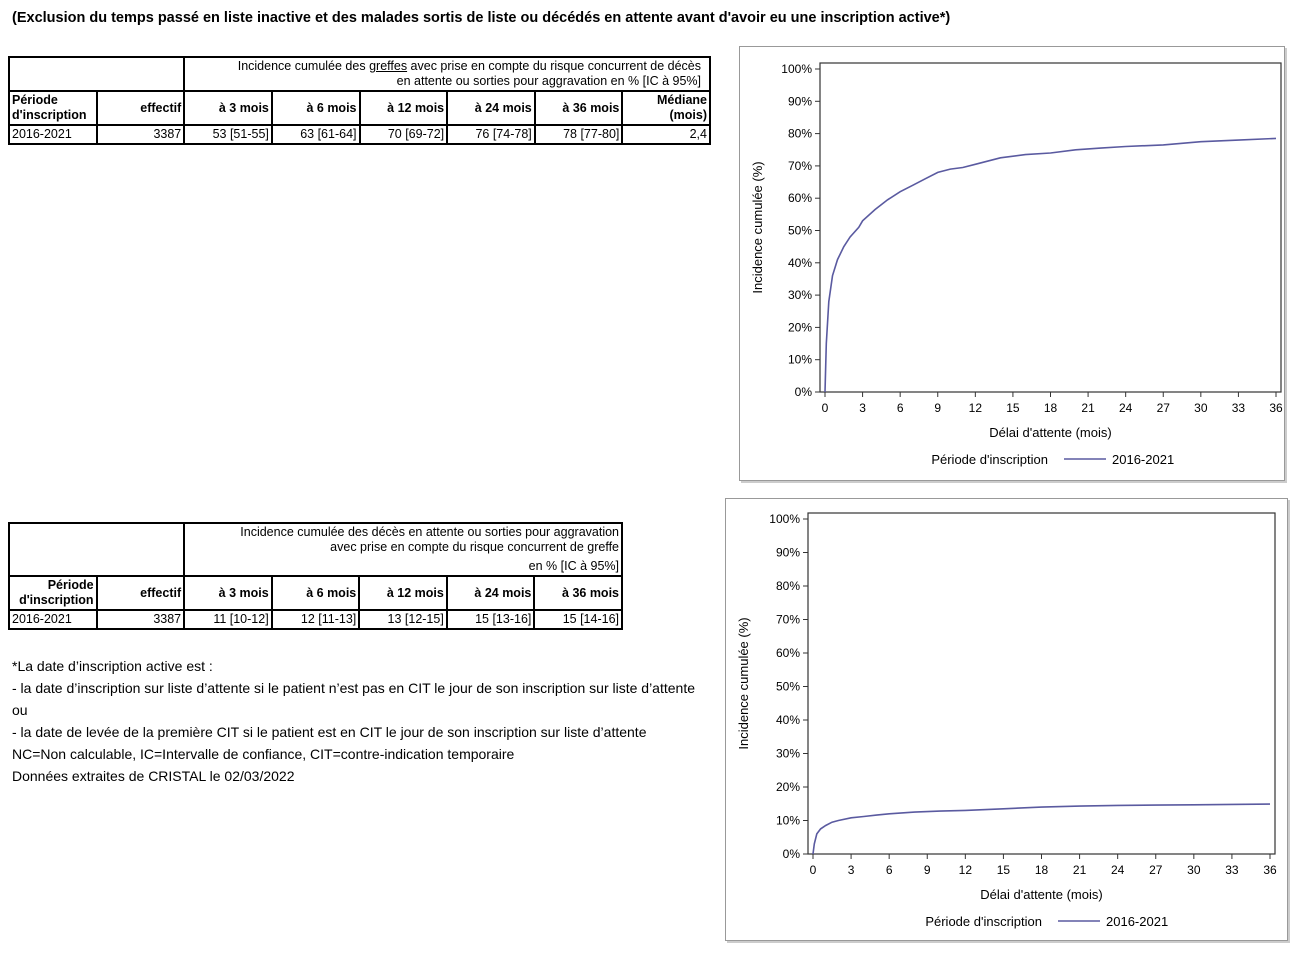  Describe the element at coordinates (1194, 870) in the screenshot. I see `x-tick-label: 30` at that location.